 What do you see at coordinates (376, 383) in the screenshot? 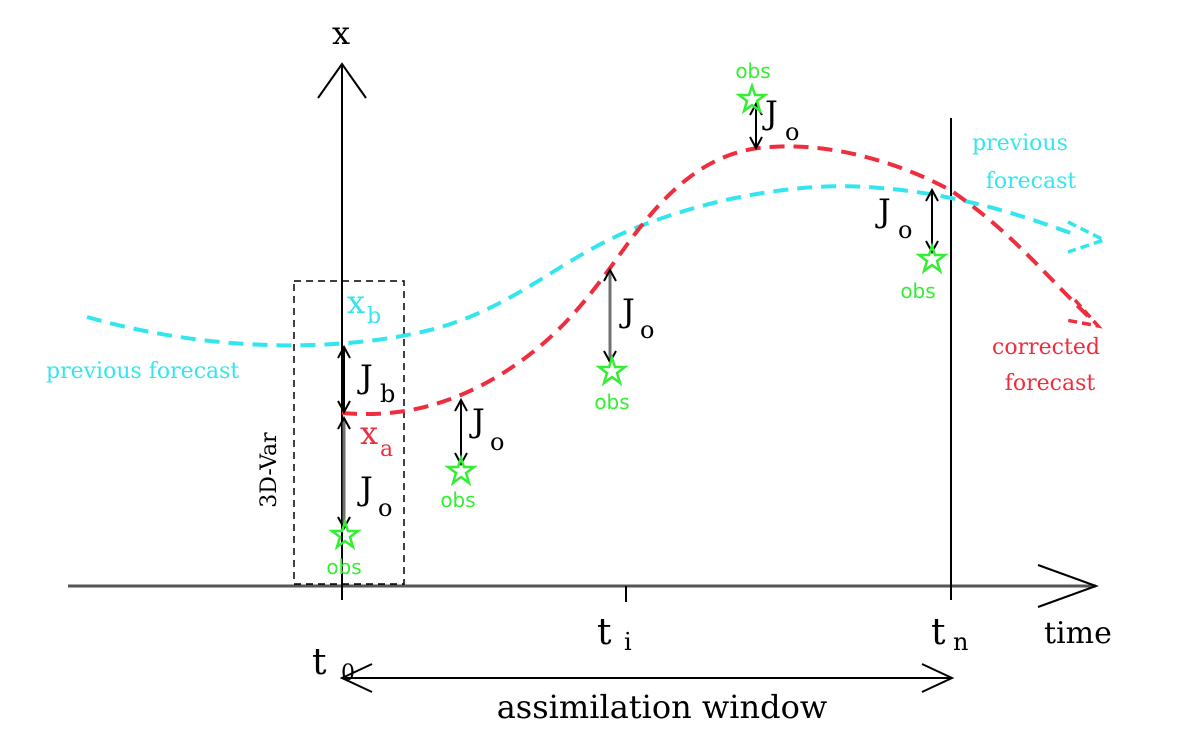
I see `jb-label: J b` at bounding box center [376, 383].